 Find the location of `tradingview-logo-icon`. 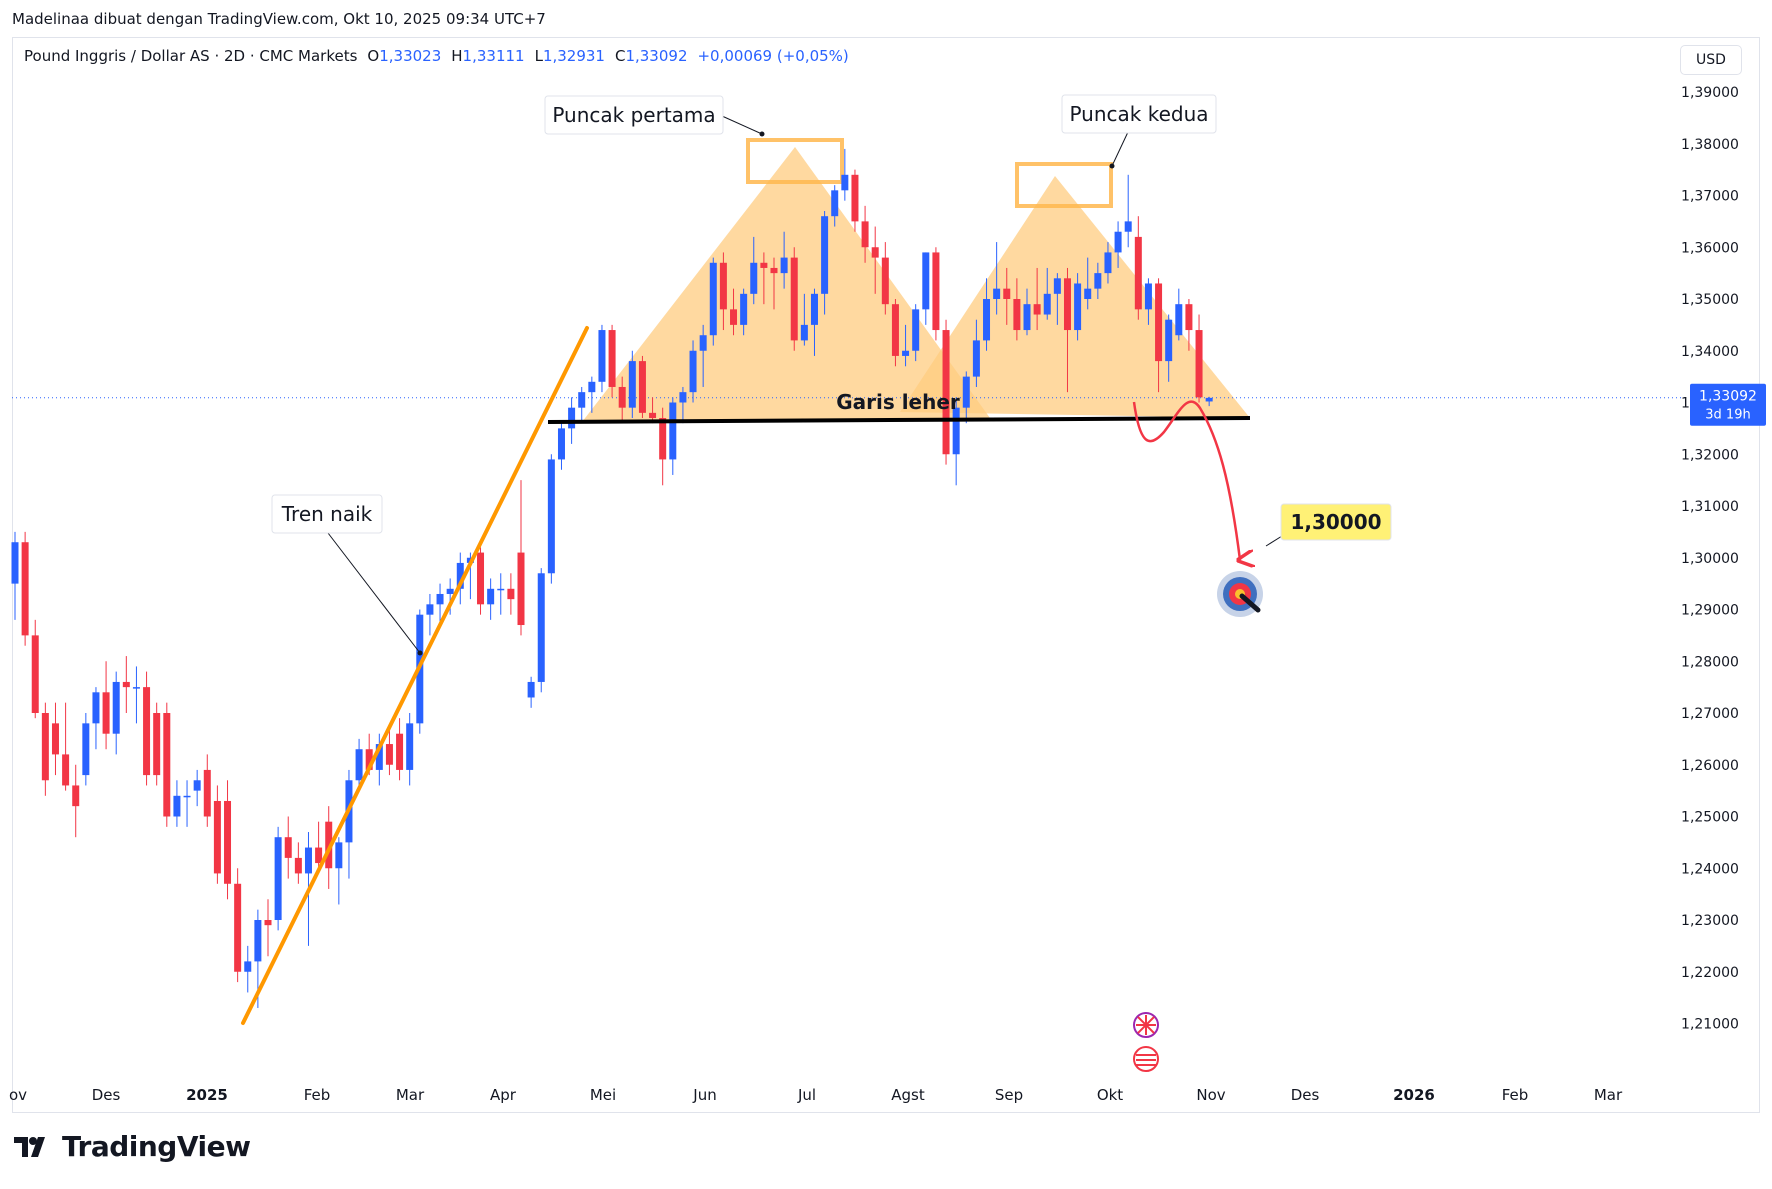

tradingview-logo-icon is located at coordinates (29, 1146).